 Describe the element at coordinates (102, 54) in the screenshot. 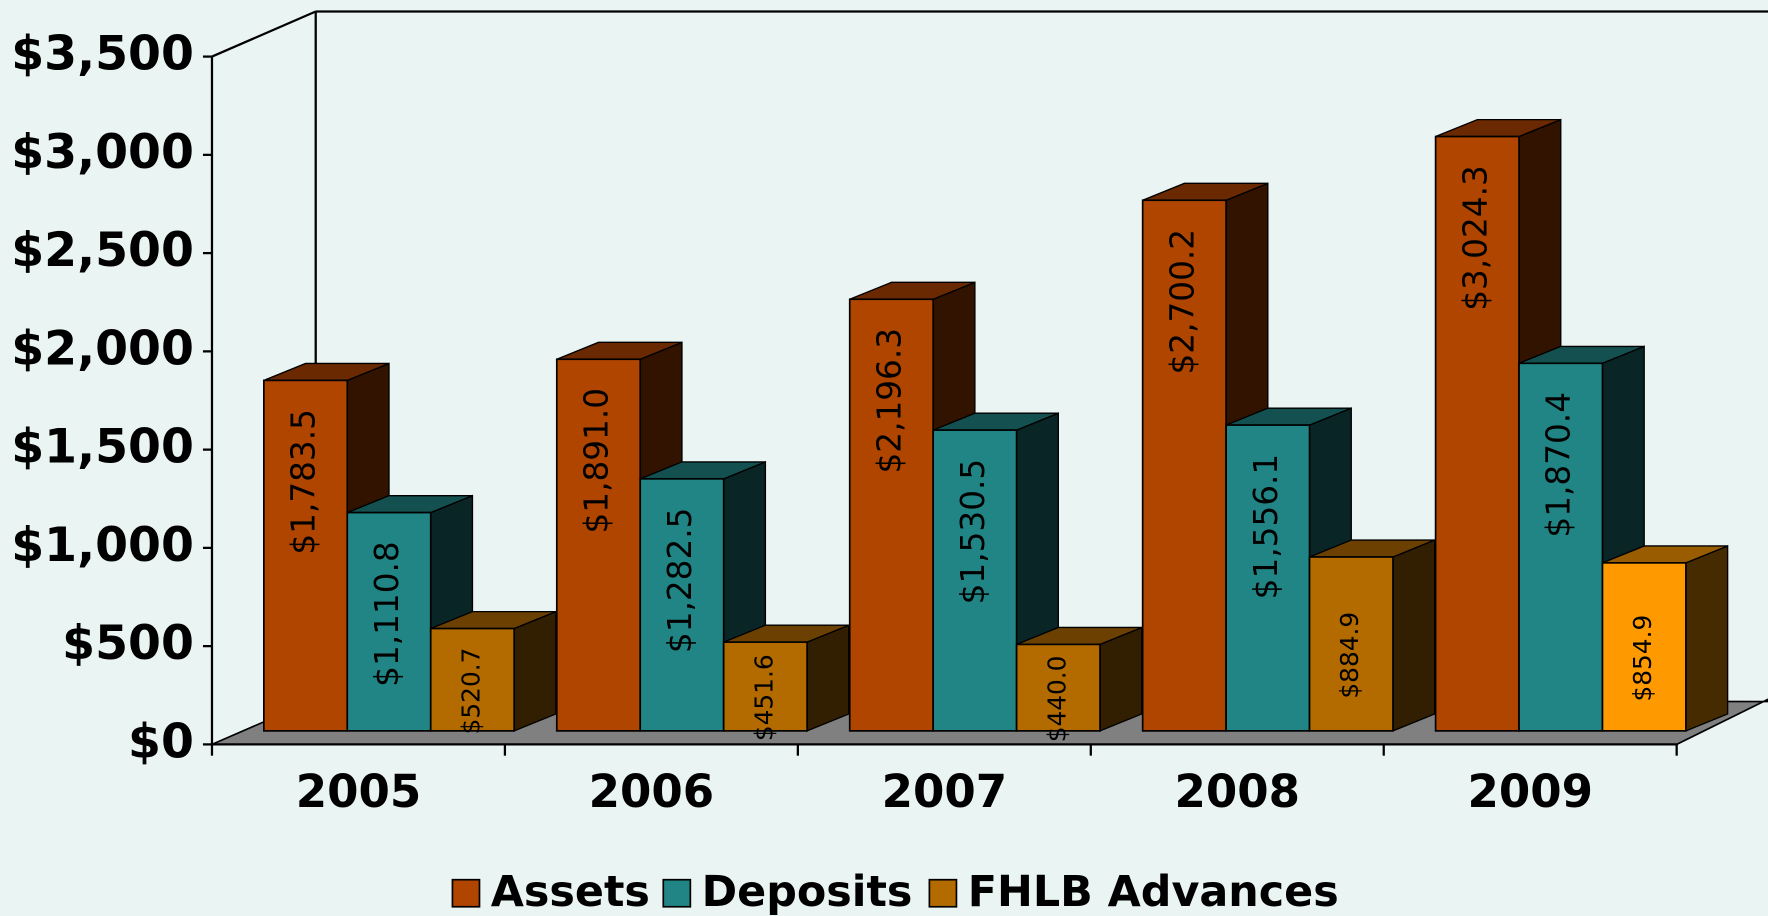

I see `y-tick-label: $3,500` at that location.